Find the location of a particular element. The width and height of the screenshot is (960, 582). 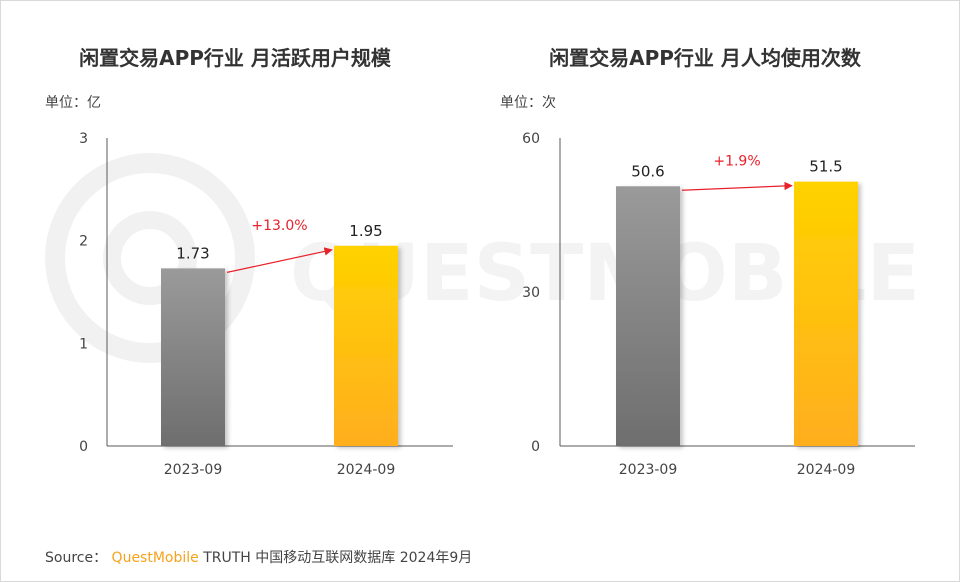

data-label: 1.95 is located at coordinates (365, 231).